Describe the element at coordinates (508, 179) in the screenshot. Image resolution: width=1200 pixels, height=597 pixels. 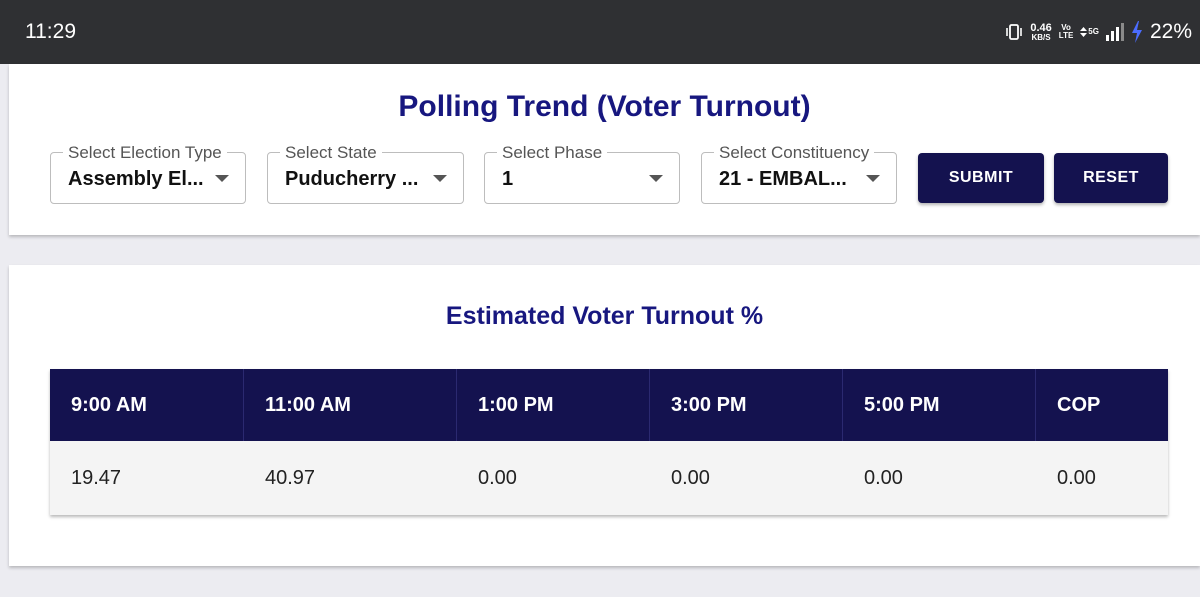
I see `phase-value: 1` at that location.